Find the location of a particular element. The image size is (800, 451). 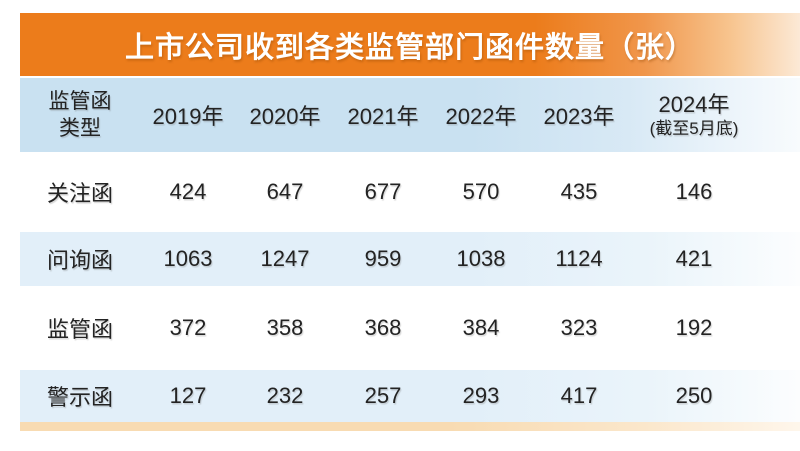

row-label: 监管函 is located at coordinates (79, 329).